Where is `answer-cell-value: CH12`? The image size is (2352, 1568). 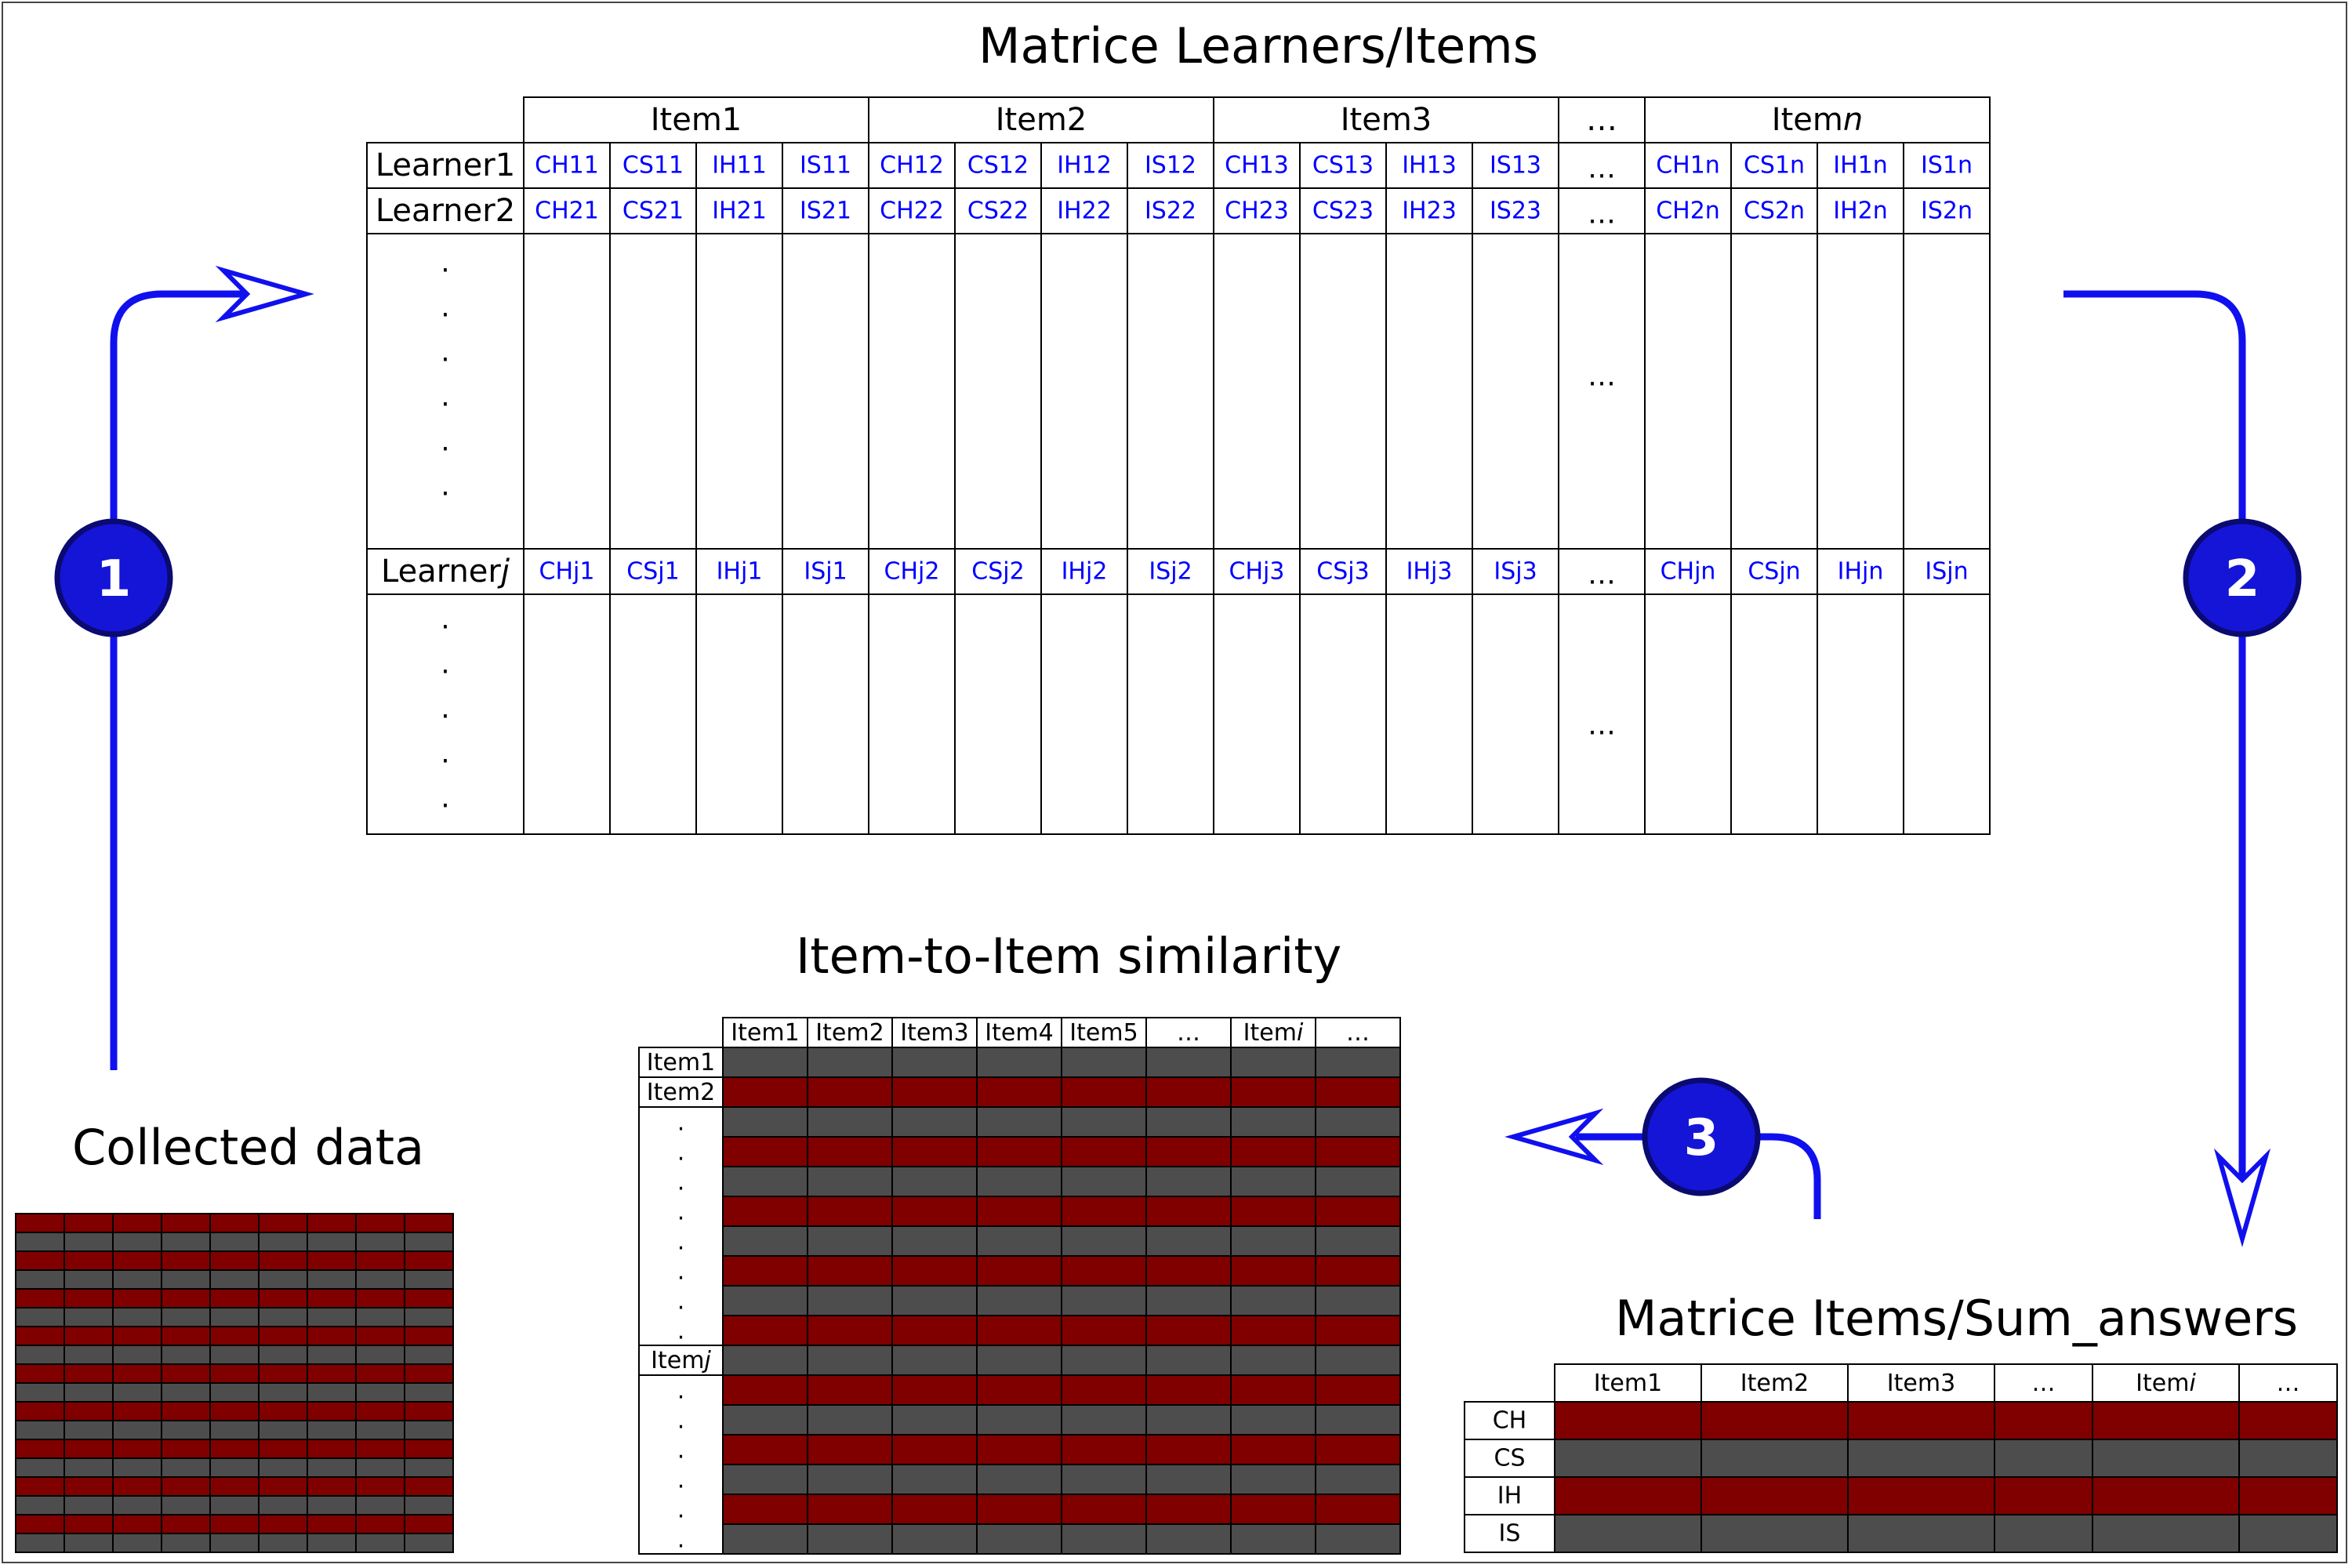 answer-cell-value: CH12 is located at coordinates (912, 166).